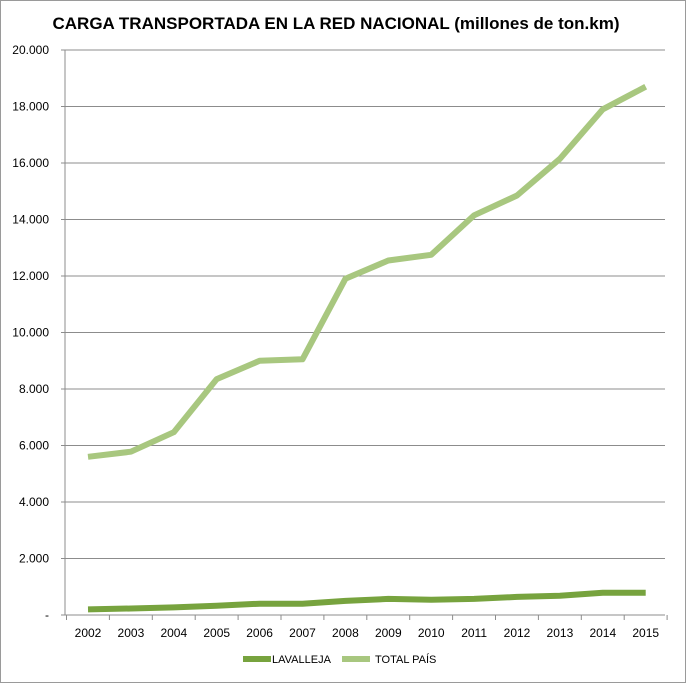 The image size is (686, 683). What do you see at coordinates (560, 633) in the screenshot?
I see `x-tick-label: 2013` at bounding box center [560, 633].